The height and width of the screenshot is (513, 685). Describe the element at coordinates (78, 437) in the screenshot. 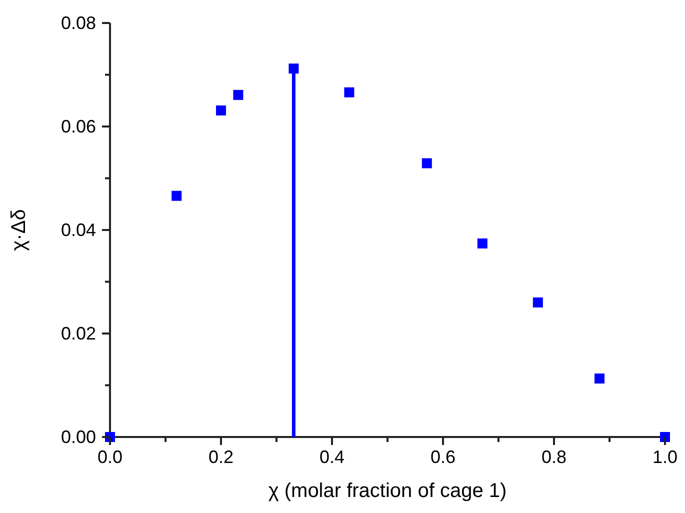

I see `y-tick-label: 0.00` at that location.